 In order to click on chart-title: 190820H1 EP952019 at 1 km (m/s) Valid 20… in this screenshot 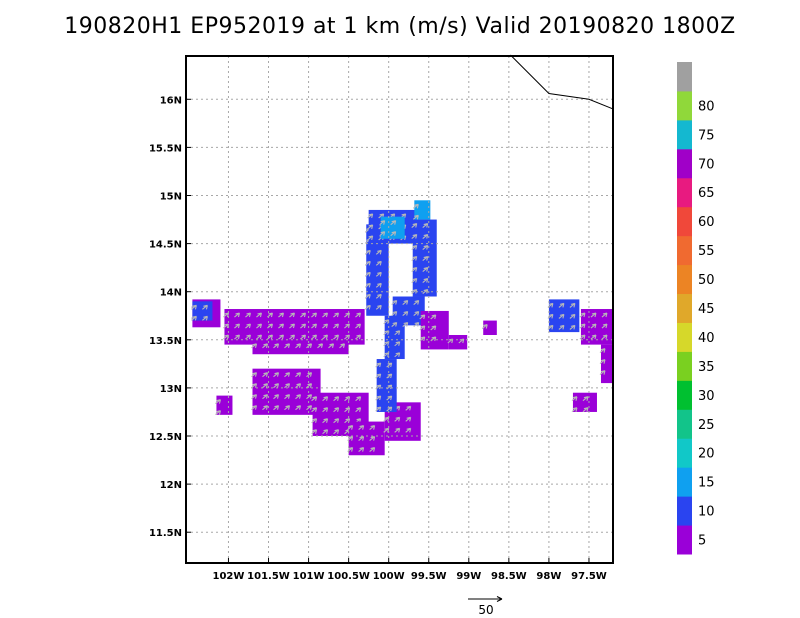, I will do `click(400, 26)`.